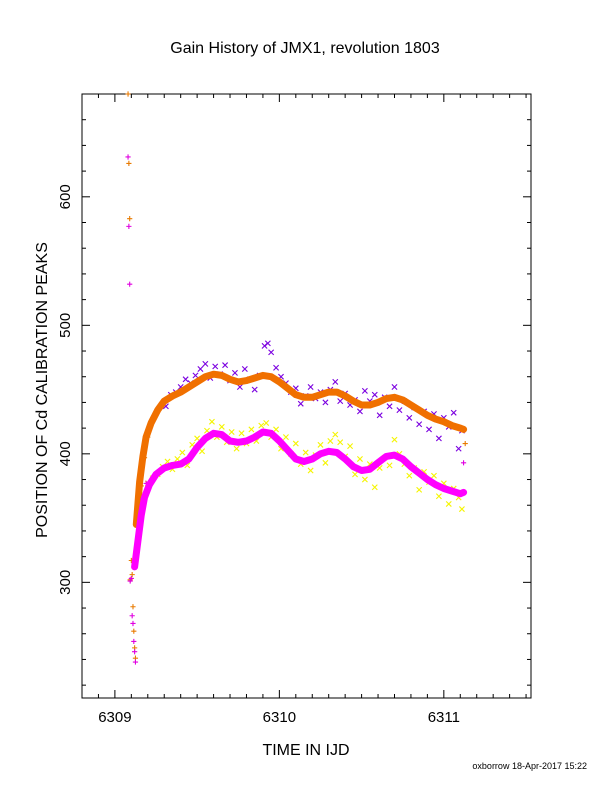 This screenshot has height=792, width=612. What do you see at coordinates (65, 325) in the screenshot?
I see `y-tick-label: 500` at bounding box center [65, 325].